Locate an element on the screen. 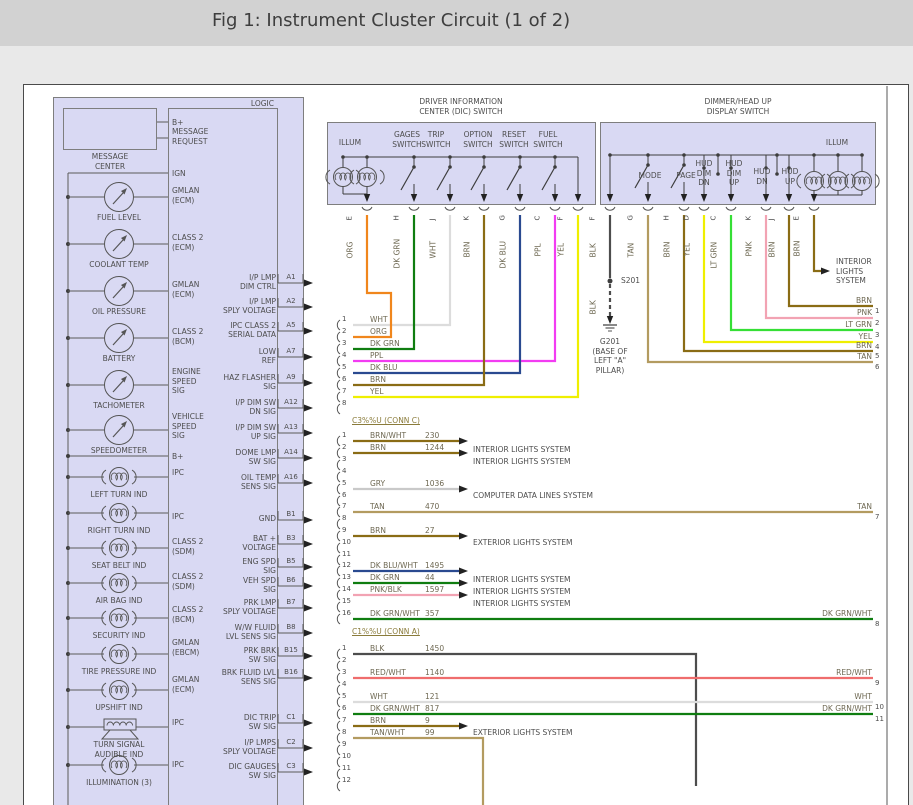 The image size is (913, 805). connector-pin-letter: E is located at coordinates (349, 217).